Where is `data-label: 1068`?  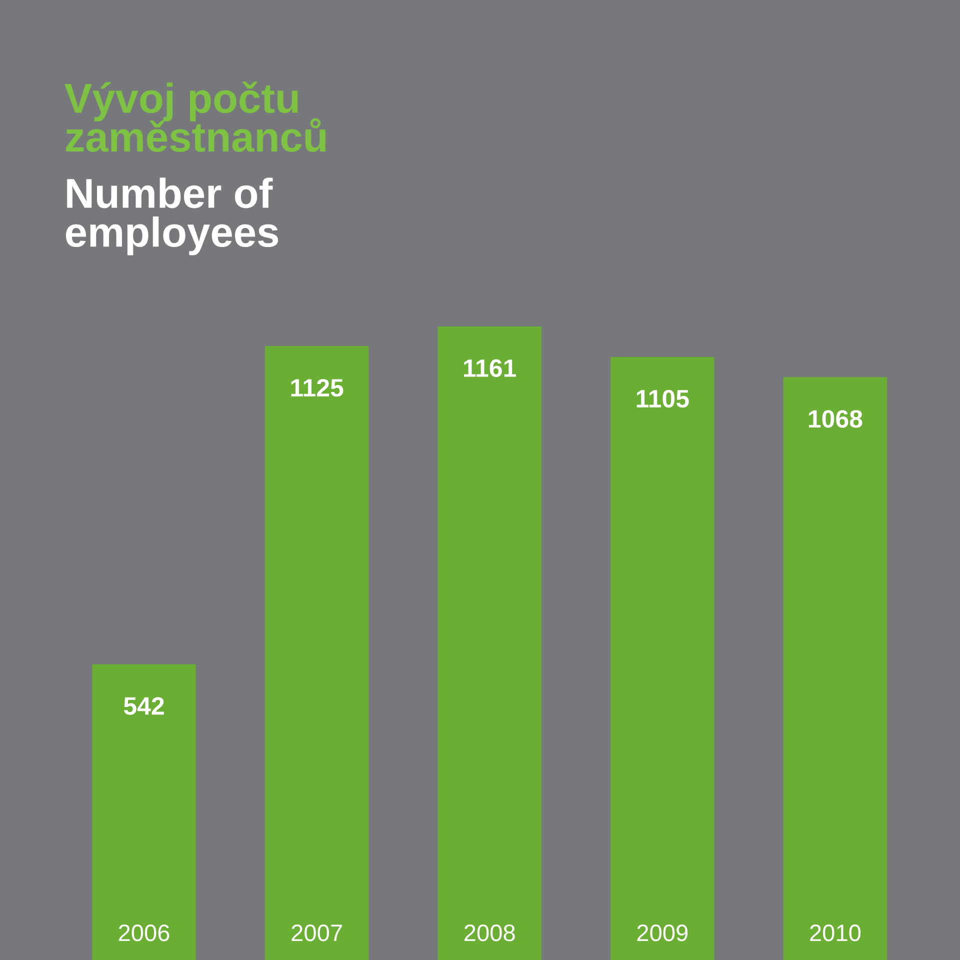
data-label: 1068 is located at coordinates (835, 419).